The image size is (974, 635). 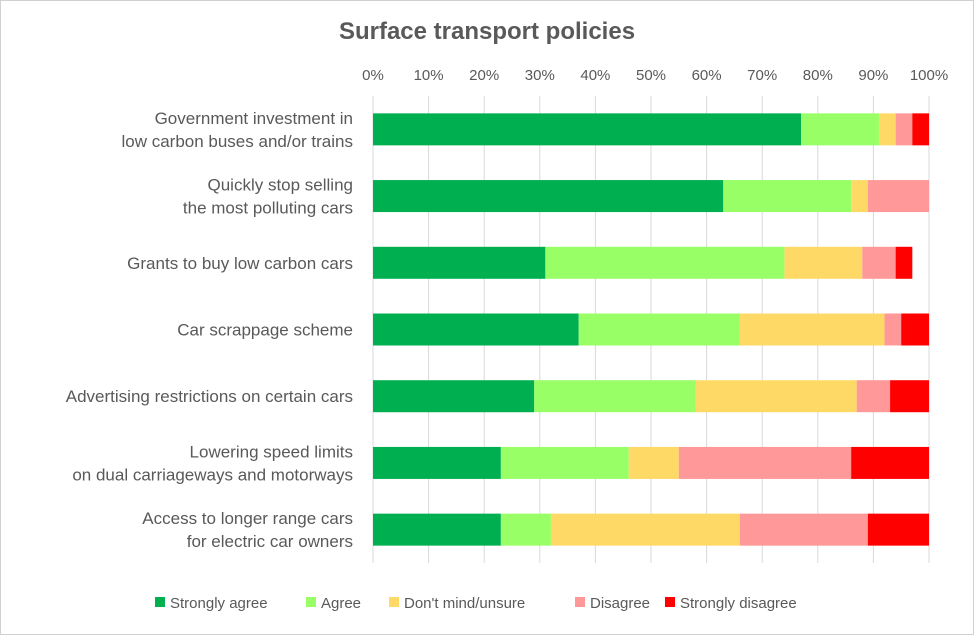 What do you see at coordinates (209, 396) in the screenshot?
I see `category-label: Advertising restrictions on certain cars` at bounding box center [209, 396].